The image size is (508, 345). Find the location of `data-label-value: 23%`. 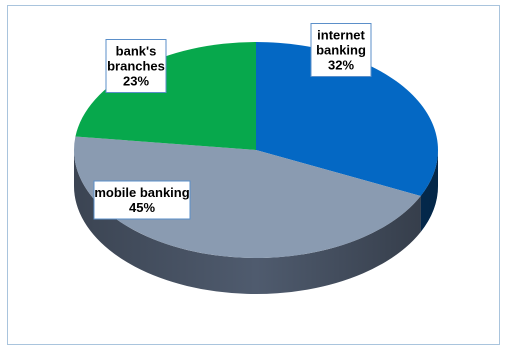

data-label-value: 23% is located at coordinates (136, 81).